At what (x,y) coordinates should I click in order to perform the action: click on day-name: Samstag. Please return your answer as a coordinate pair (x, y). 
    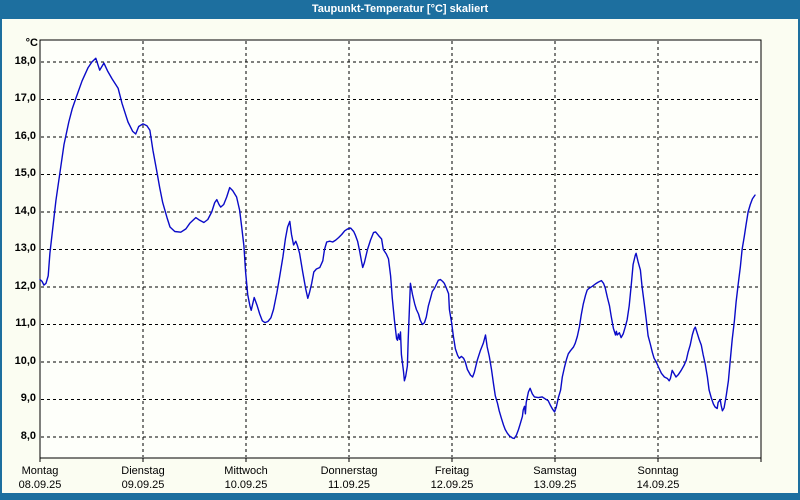
    Looking at the image, I should click on (555, 471).